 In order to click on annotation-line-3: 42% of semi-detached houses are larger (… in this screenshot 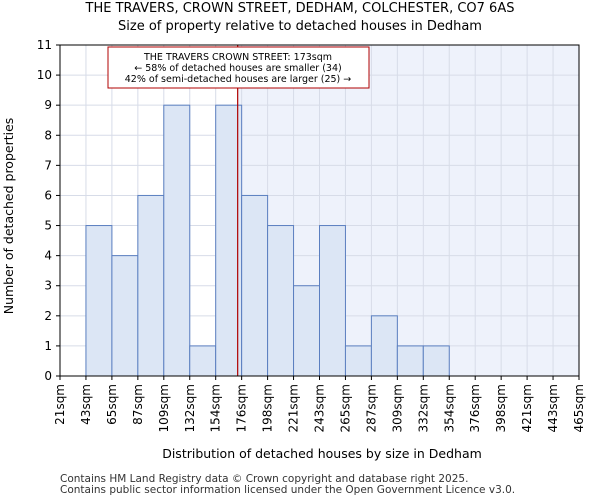, I will do `click(238, 79)`.